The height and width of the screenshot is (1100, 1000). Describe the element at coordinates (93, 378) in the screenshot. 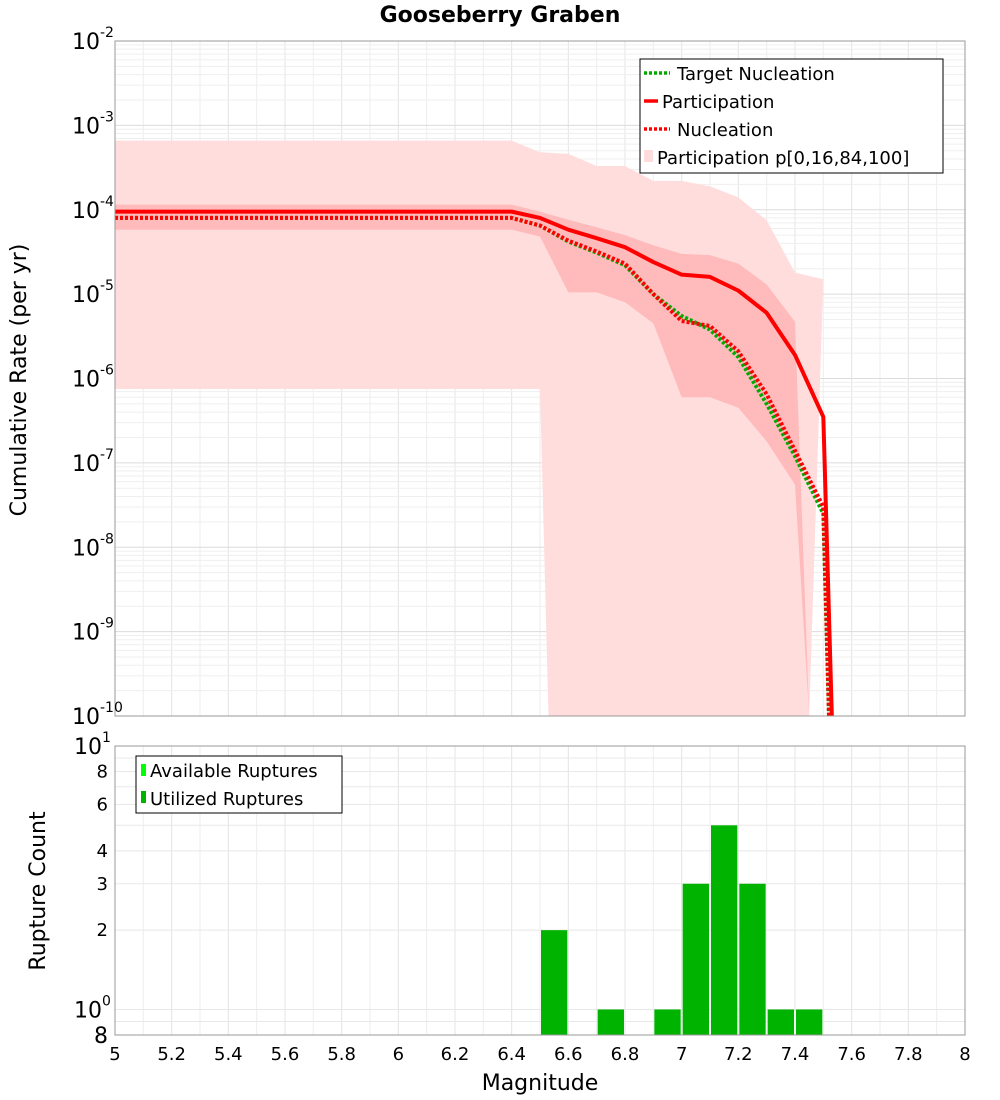

I see `top-y-tick-label: 10⁻⁶` at that location.